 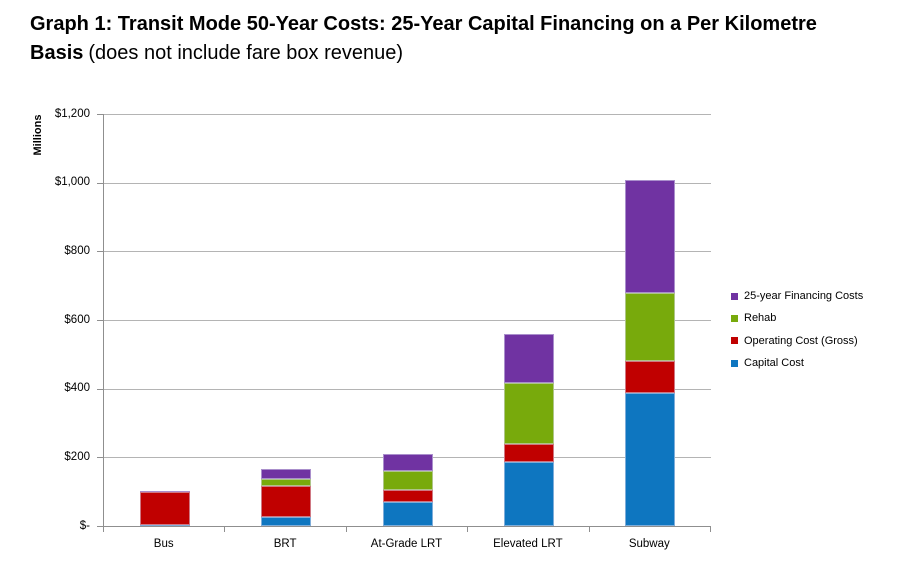 I want to click on y-tick-label: $-, so click(x=84, y=525).